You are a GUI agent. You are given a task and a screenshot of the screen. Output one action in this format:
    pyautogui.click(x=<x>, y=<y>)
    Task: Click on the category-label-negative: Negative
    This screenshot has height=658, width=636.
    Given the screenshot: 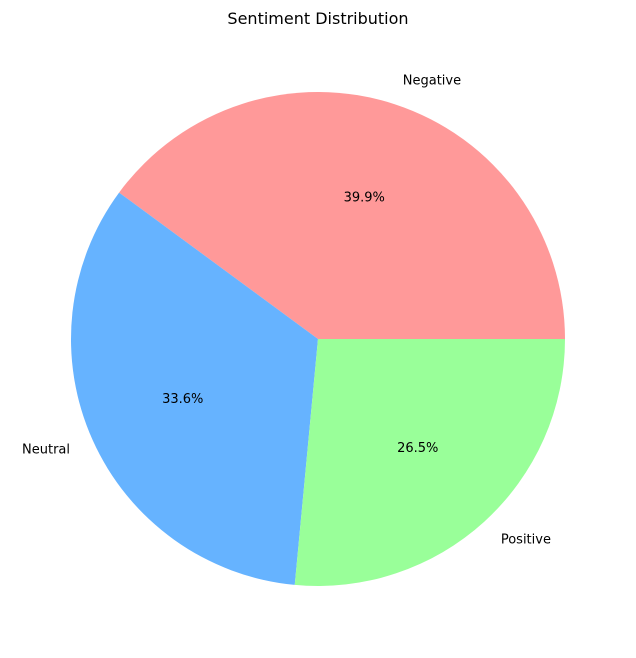 What is the action you would take?
    pyautogui.click(x=432, y=80)
    